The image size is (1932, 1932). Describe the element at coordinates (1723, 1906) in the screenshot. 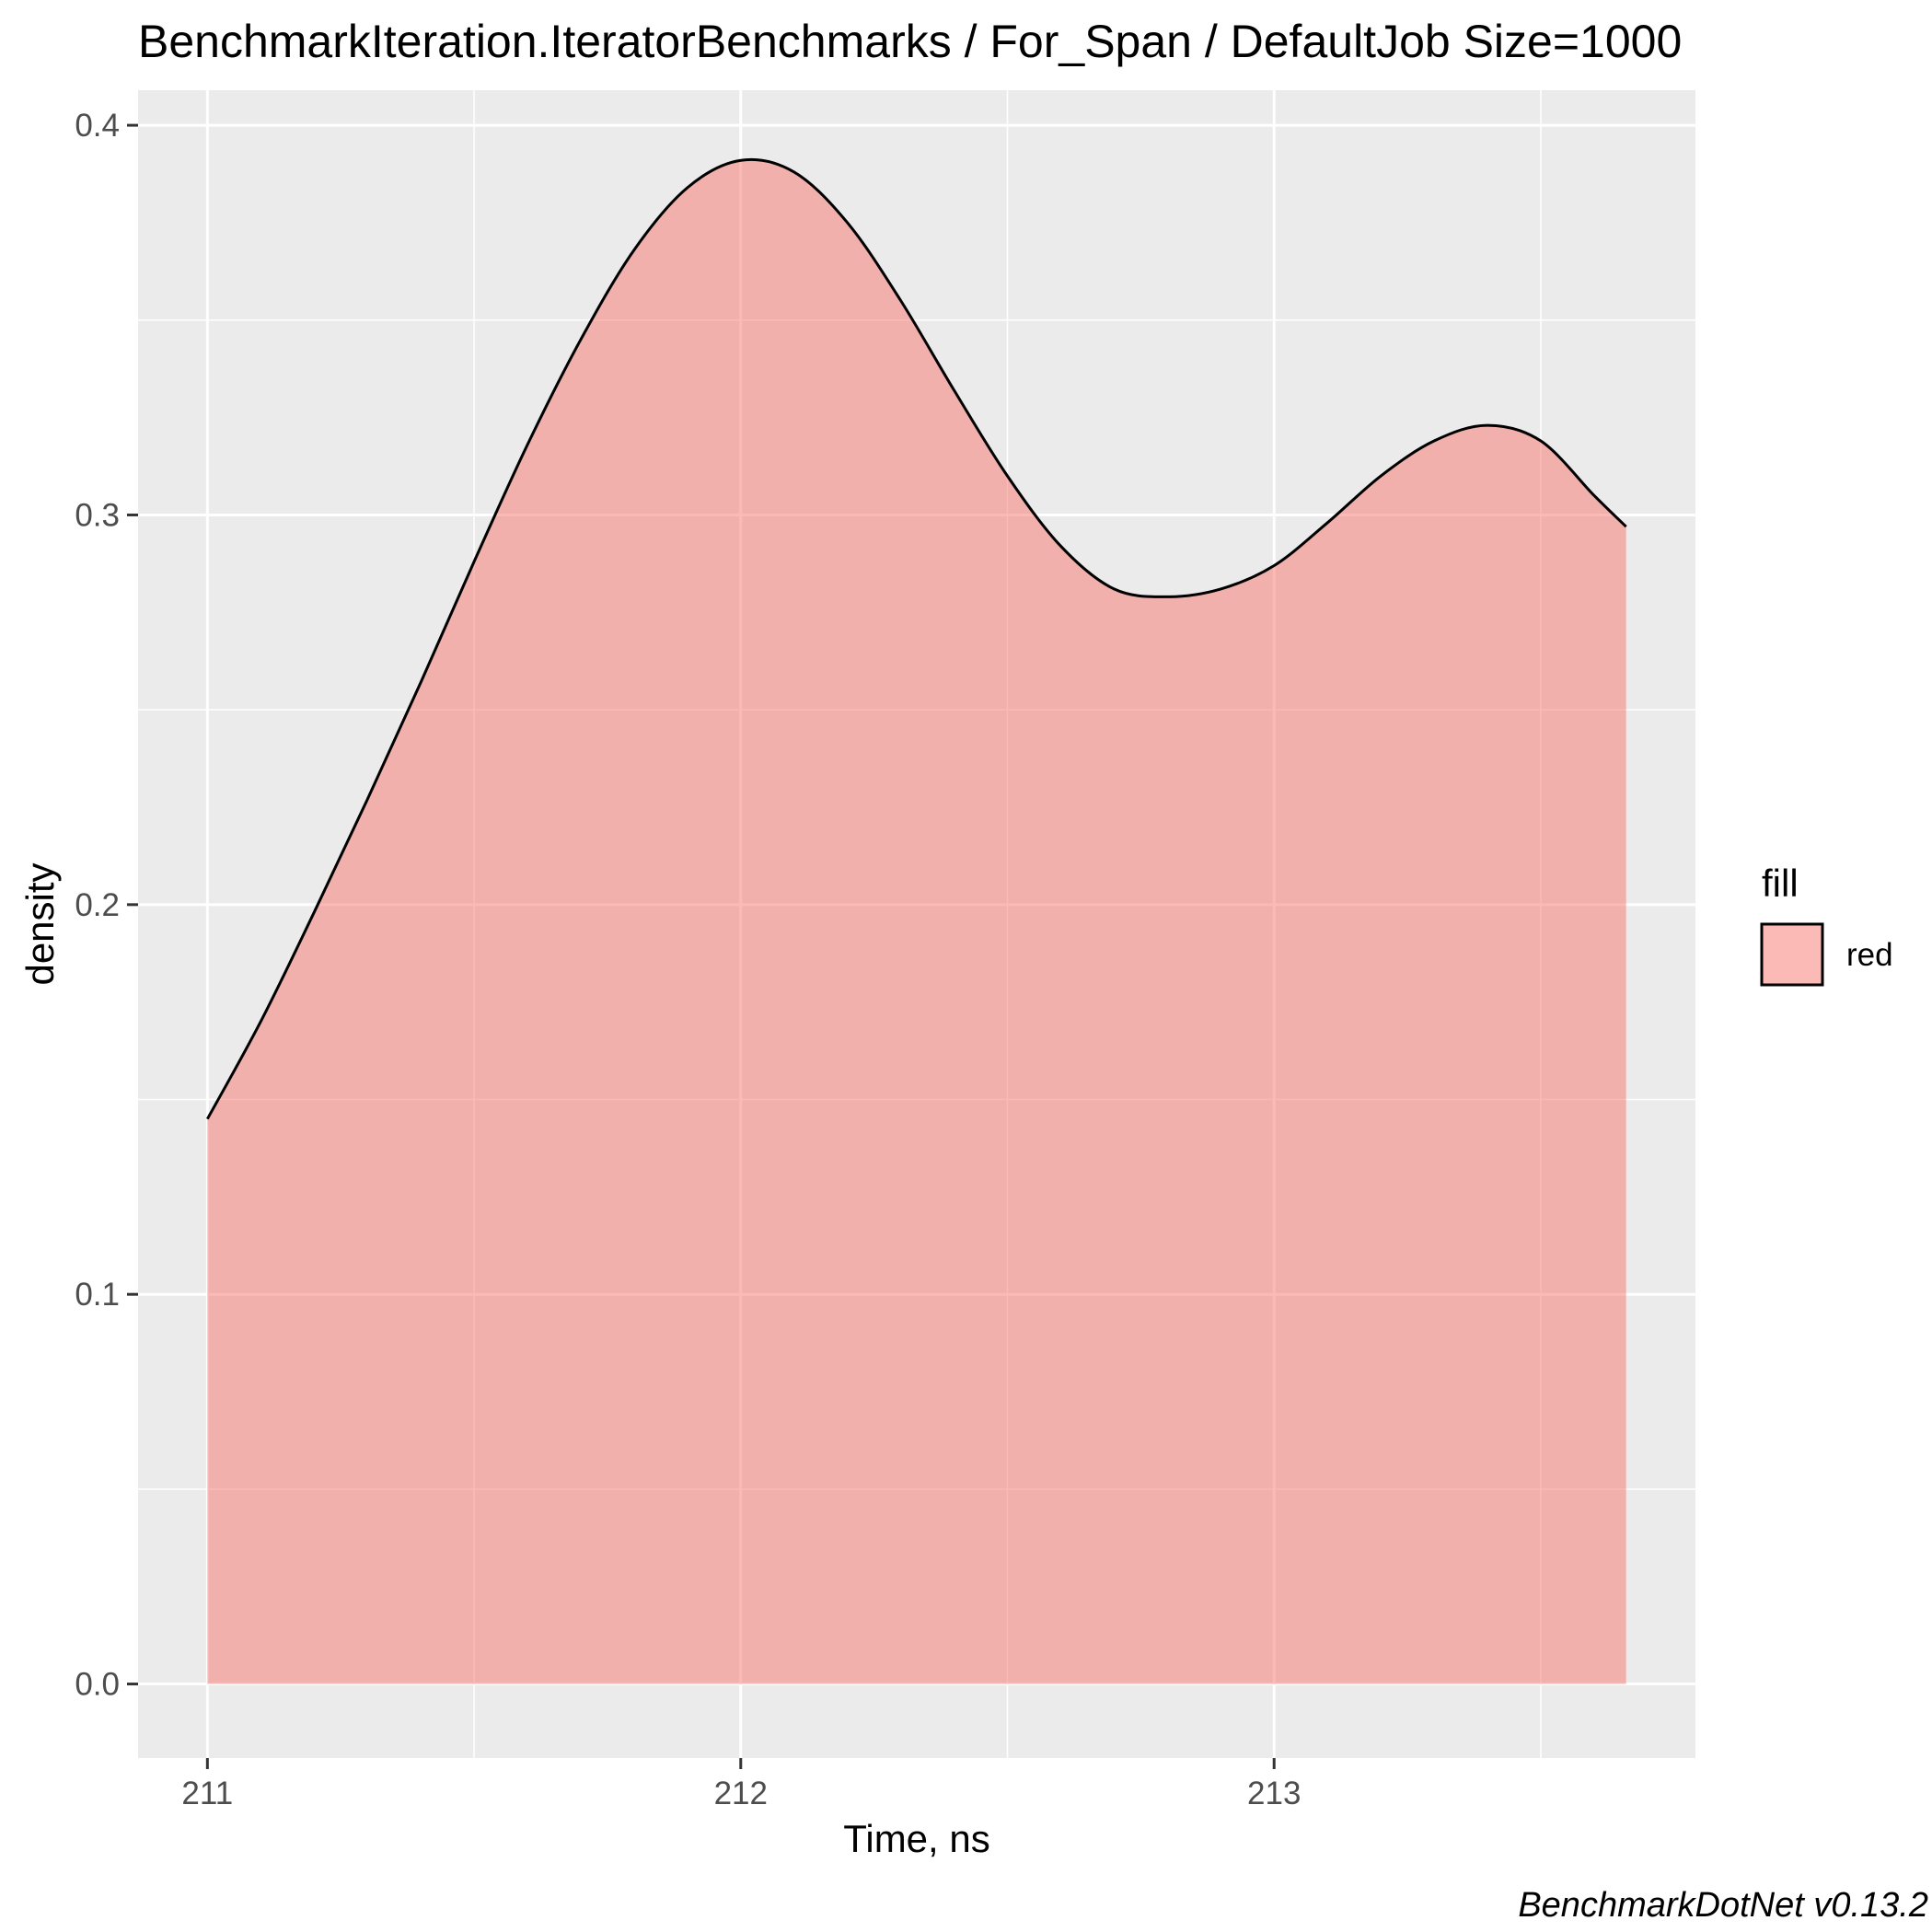

I see `caption: BenchmarkDotNet v0.13.2` at that location.